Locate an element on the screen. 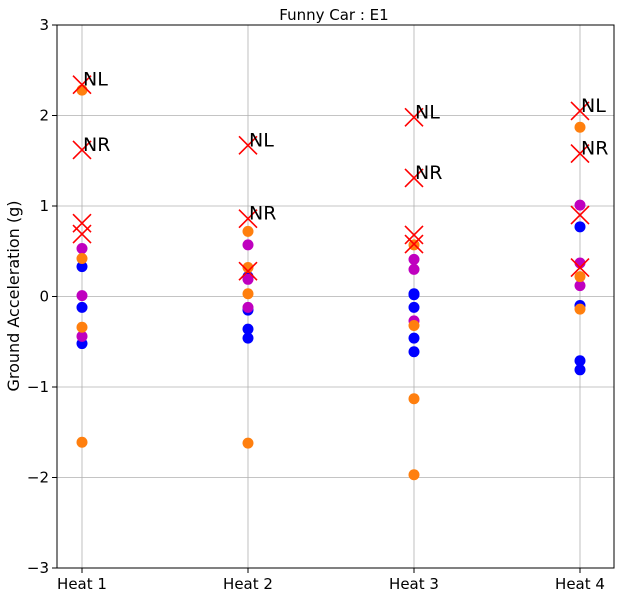 The height and width of the screenshot is (597, 620). y-tick-label: 0 is located at coordinates (44, 297).